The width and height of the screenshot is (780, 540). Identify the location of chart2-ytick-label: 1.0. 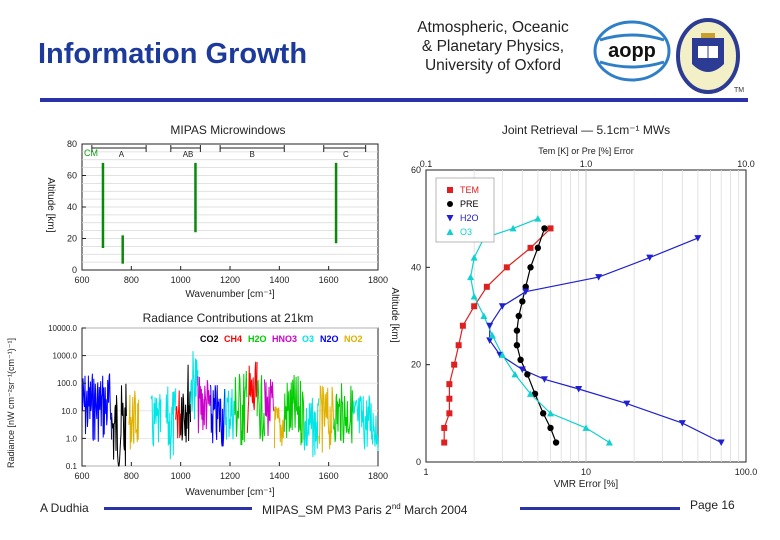
(72, 438).